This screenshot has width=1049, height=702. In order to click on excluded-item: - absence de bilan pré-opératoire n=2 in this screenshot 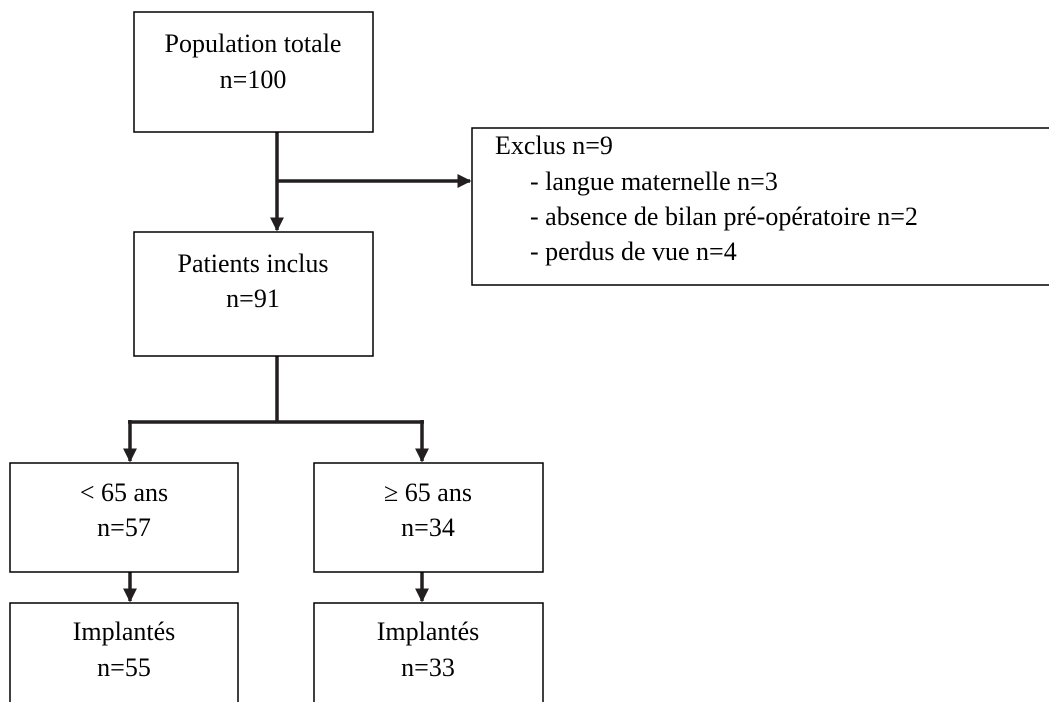, I will do `click(724, 216)`.